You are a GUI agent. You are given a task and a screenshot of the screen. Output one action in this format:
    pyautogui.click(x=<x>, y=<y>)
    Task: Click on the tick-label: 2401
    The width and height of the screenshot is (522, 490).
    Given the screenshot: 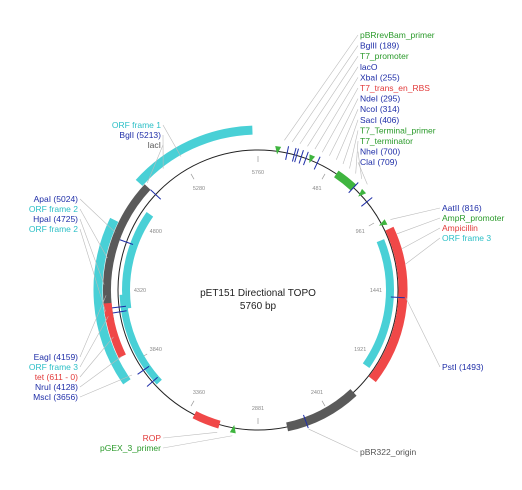 What is the action you would take?
    pyautogui.click(x=317, y=393)
    